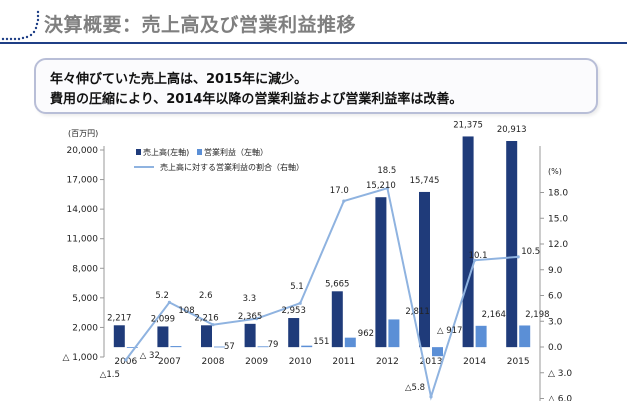 This screenshot has height=401, width=627. What do you see at coordinates (250, 299) in the screenshot?
I see `ratio-data-label: 3.3` at bounding box center [250, 299].